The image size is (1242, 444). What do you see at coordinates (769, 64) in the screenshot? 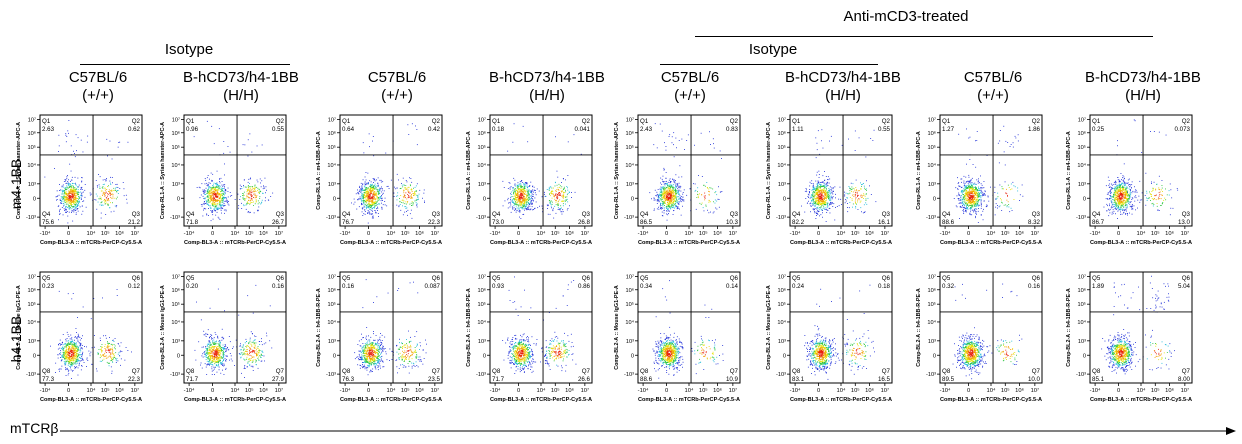
I see `isotype-rule-right` at bounding box center [769, 64].